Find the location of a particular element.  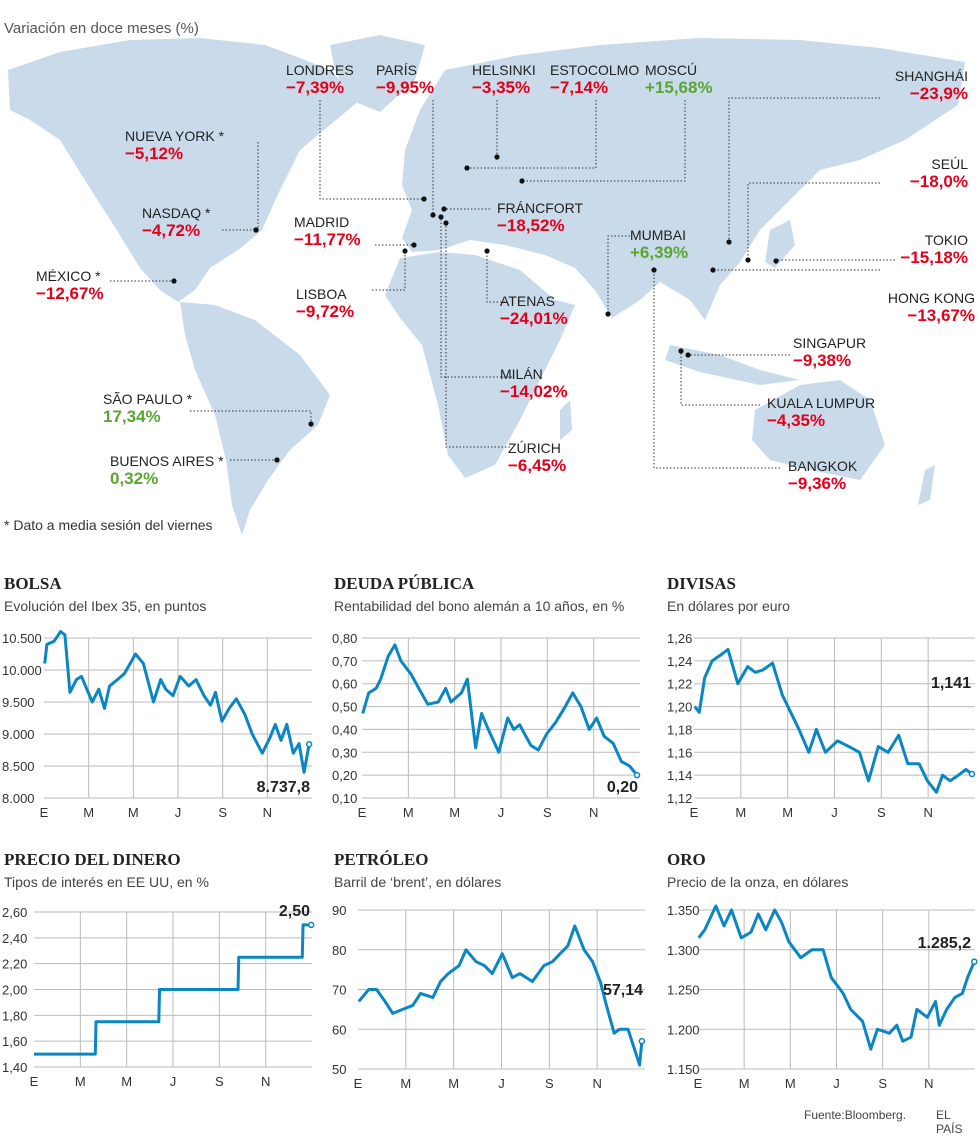

source-note: Fuente:Bloomberg. is located at coordinates (855, 1115).